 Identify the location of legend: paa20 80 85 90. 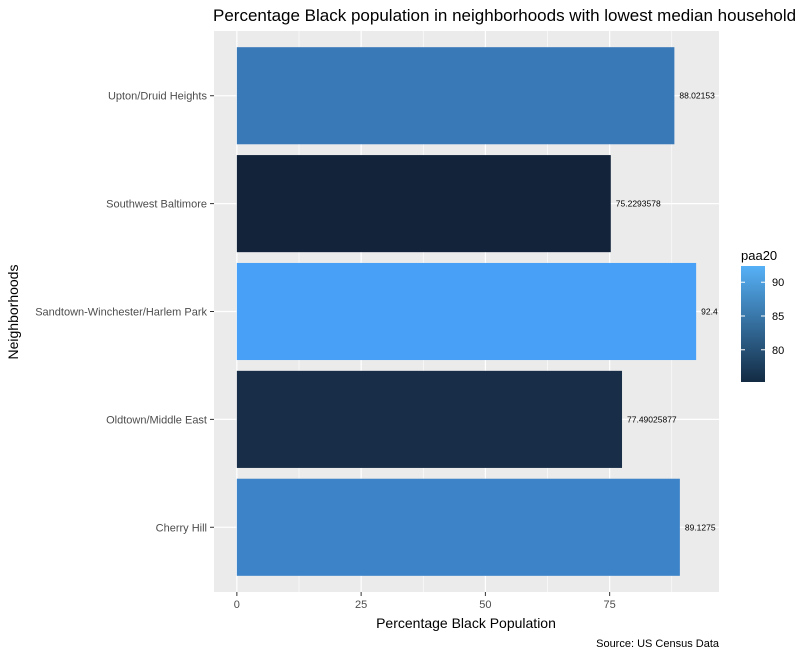
(762, 315).